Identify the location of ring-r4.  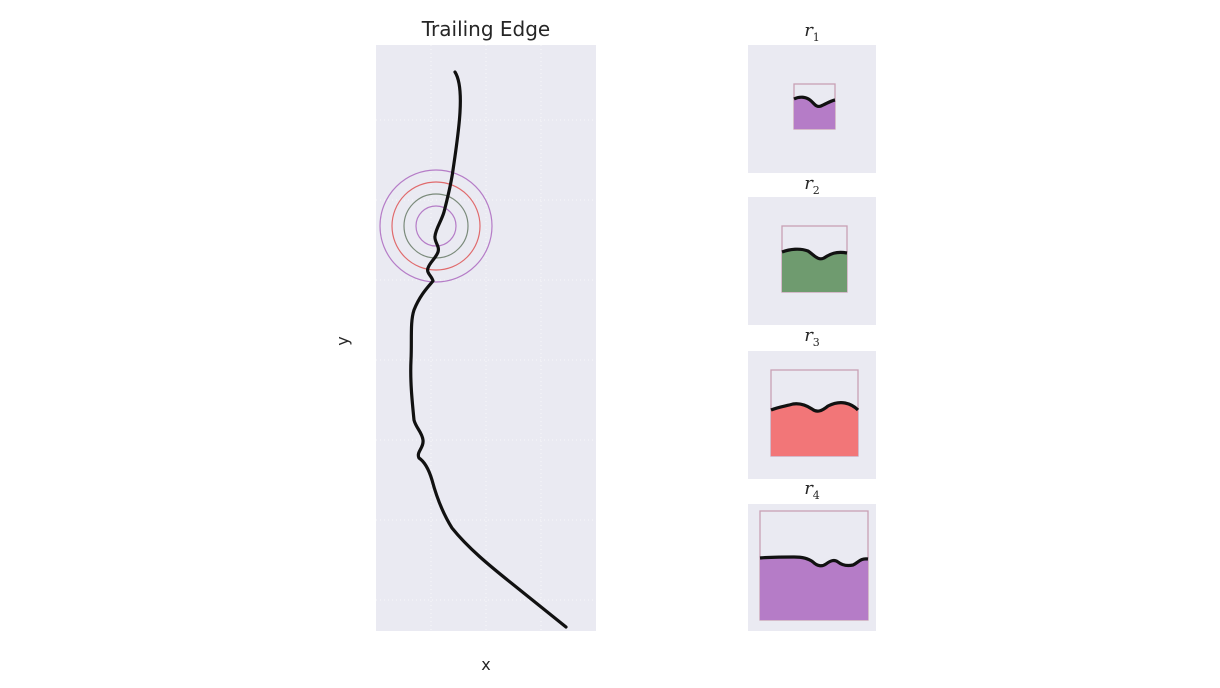
(436, 226).